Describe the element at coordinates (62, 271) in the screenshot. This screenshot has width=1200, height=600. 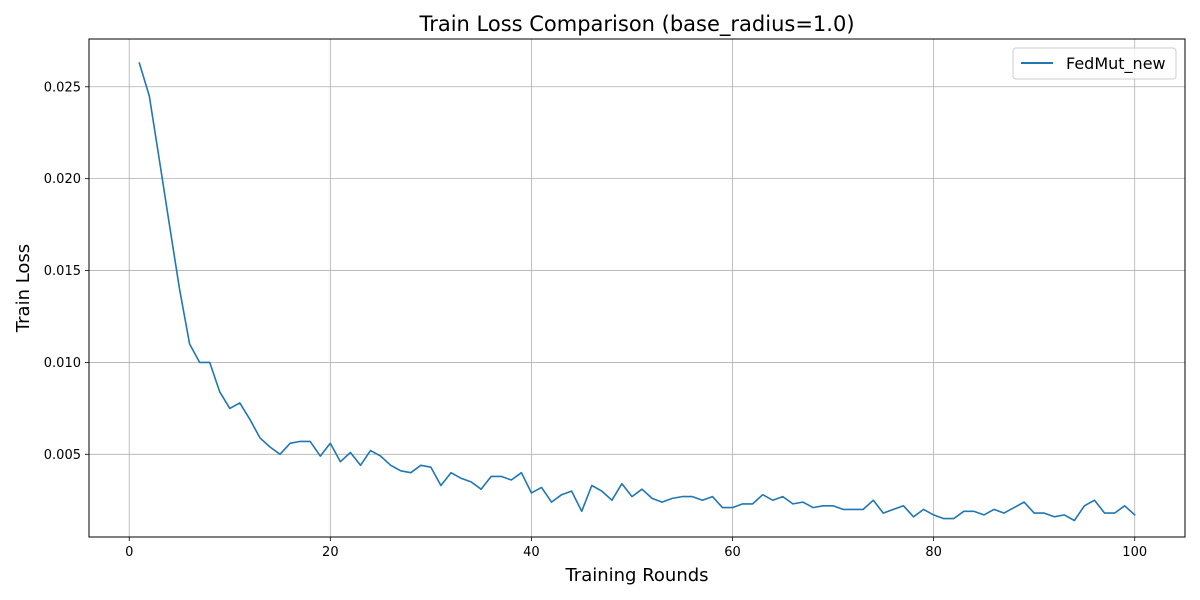
I see `y-tick-label: 0.015` at that location.